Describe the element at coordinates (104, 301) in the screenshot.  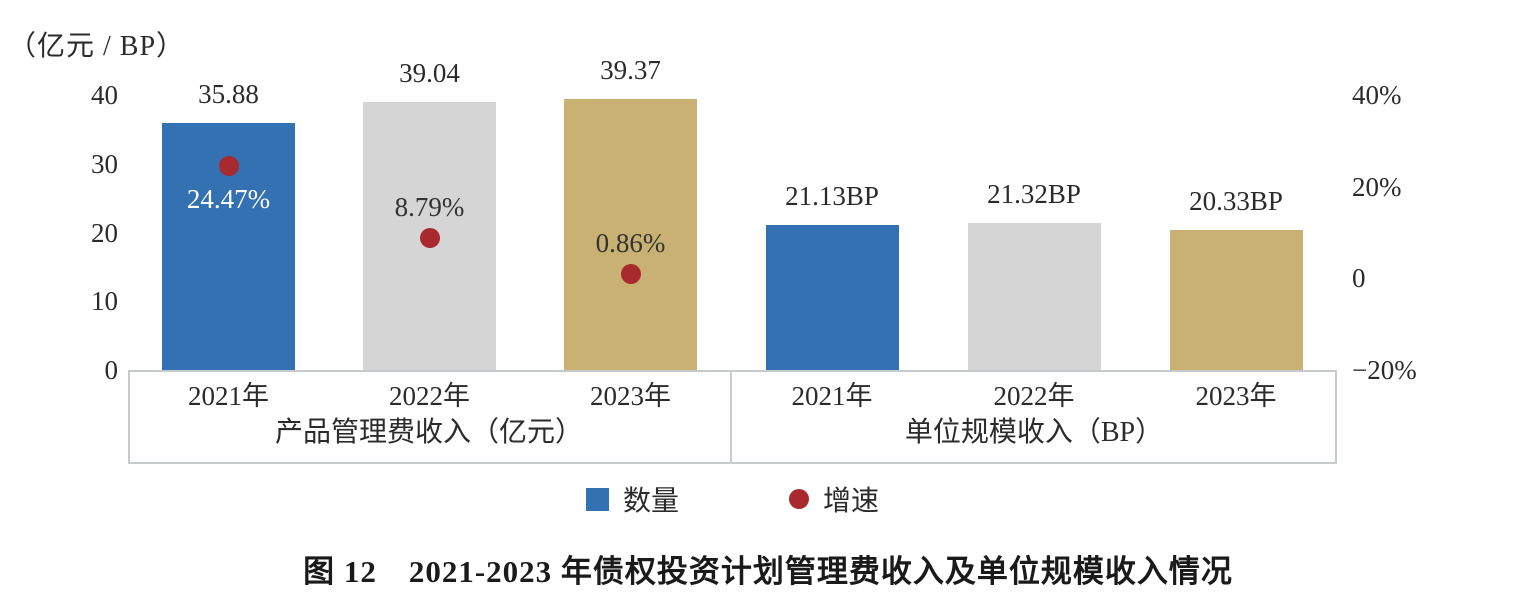
I see `left-axis-tick-10: 10` at that location.